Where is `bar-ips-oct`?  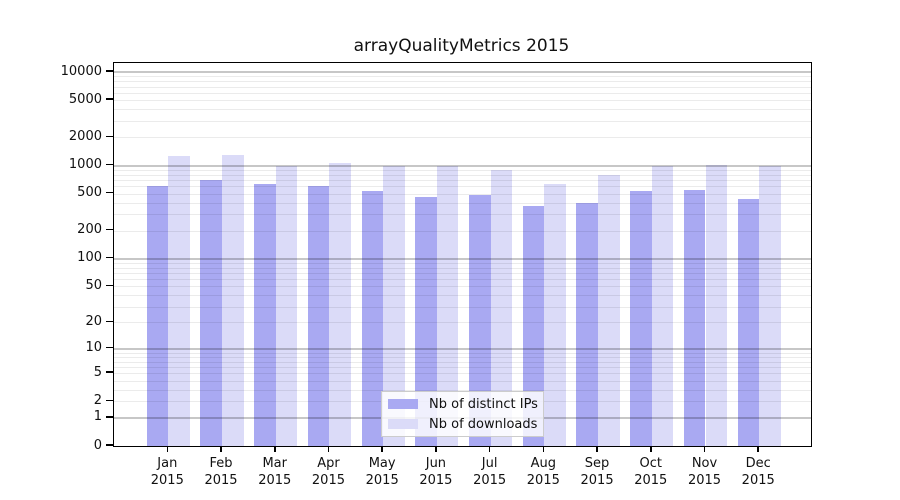 bar-ips-oct is located at coordinates (641, 318).